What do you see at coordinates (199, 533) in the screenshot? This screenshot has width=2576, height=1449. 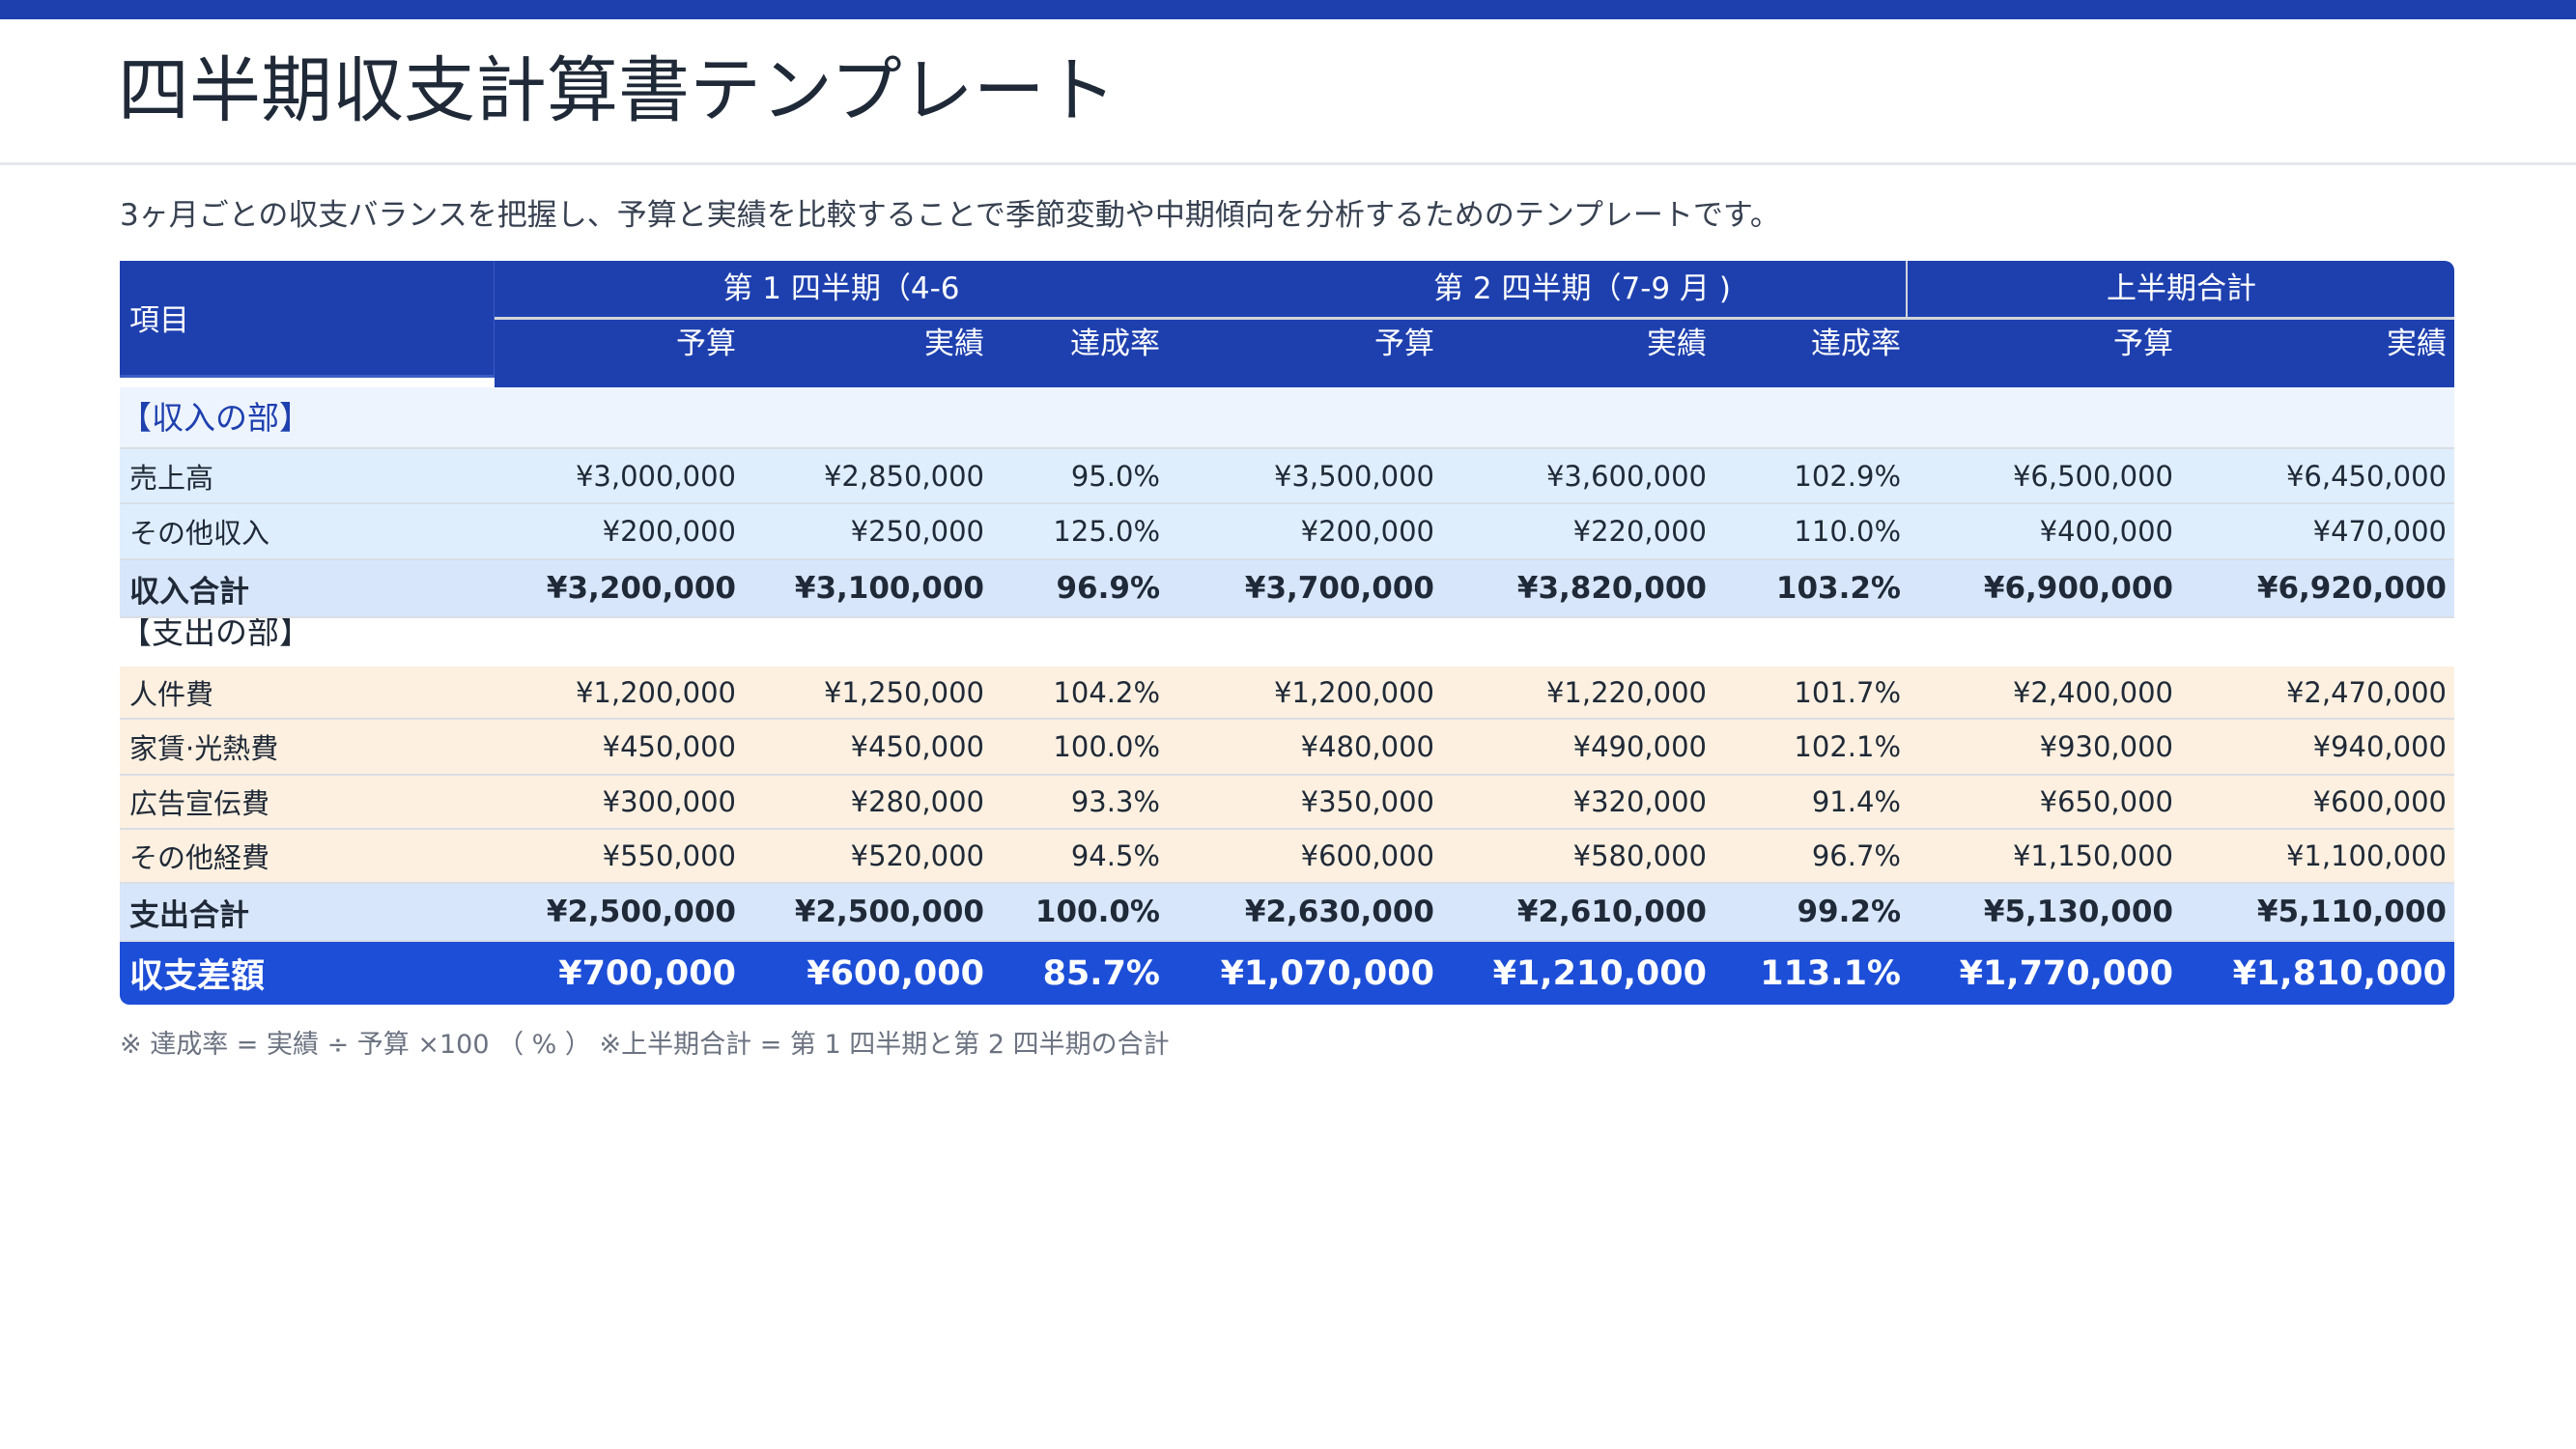 I see `row-label: その他収入` at bounding box center [199, 533].